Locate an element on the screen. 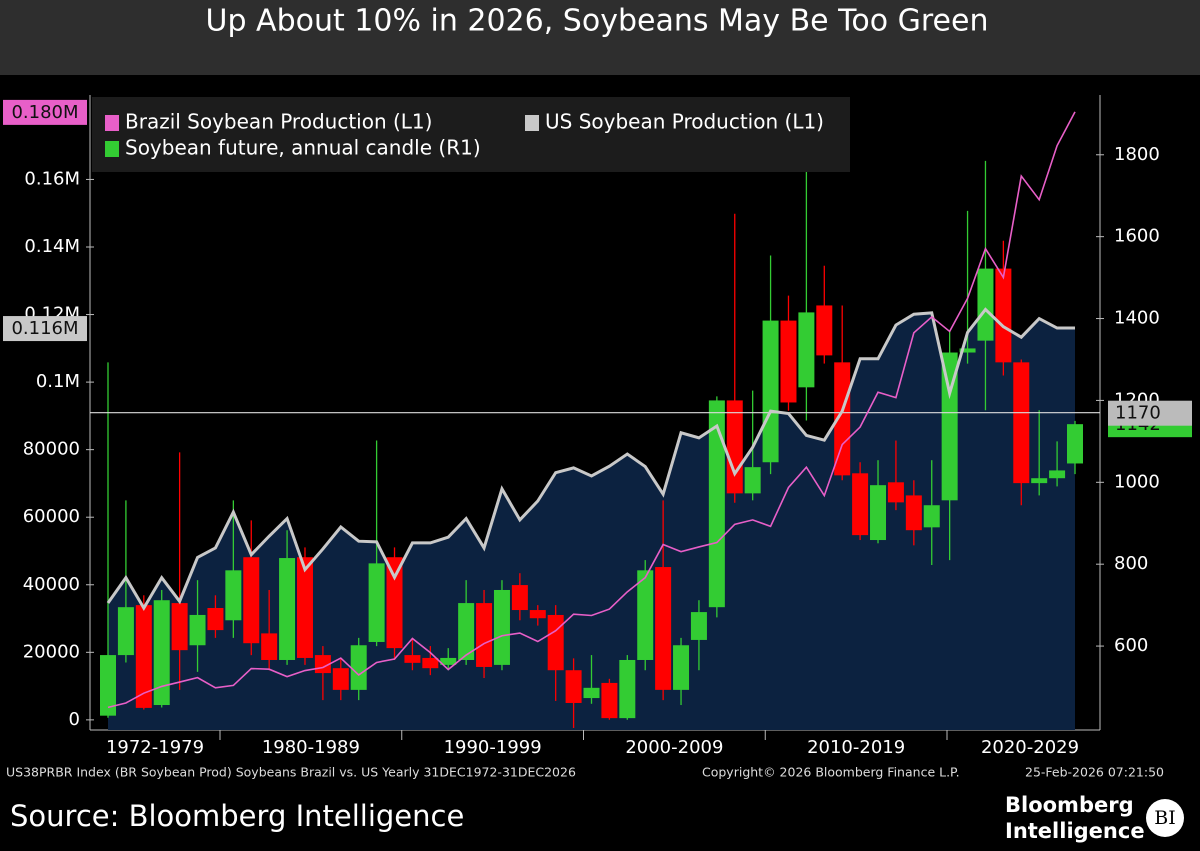  title-bar is located at coordinates (600, 37).